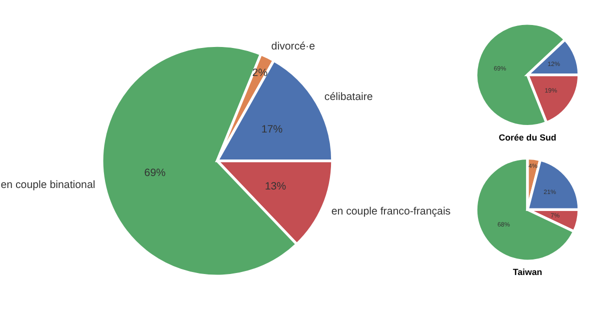 The height and width of the screenshot is (321, 594). I want to click on data-label: 17%, so click(272, 129).